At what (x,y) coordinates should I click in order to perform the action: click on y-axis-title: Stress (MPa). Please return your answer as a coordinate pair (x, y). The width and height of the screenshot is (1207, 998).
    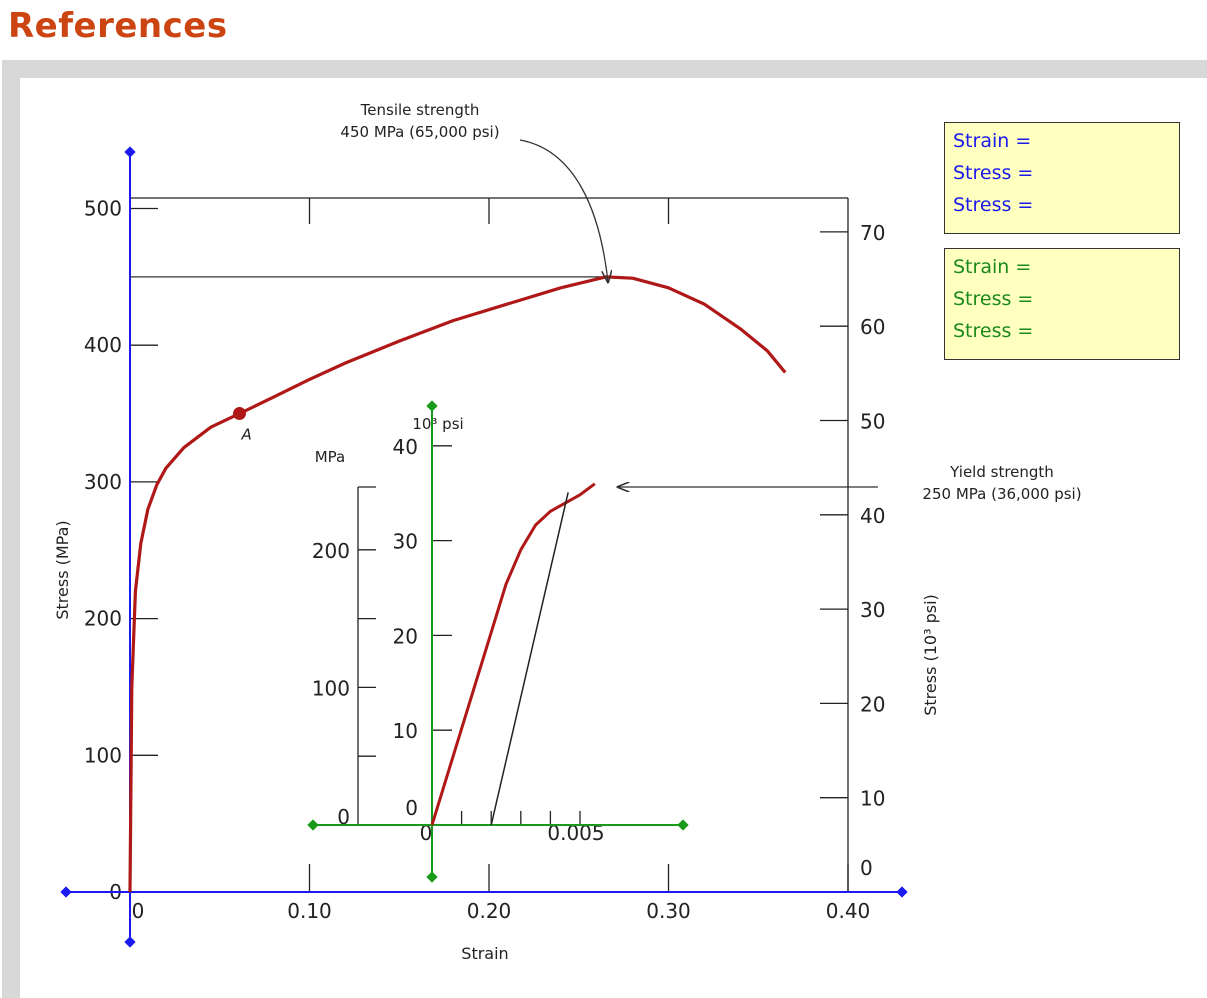
    Looking at the image, I should click on (62, 569).